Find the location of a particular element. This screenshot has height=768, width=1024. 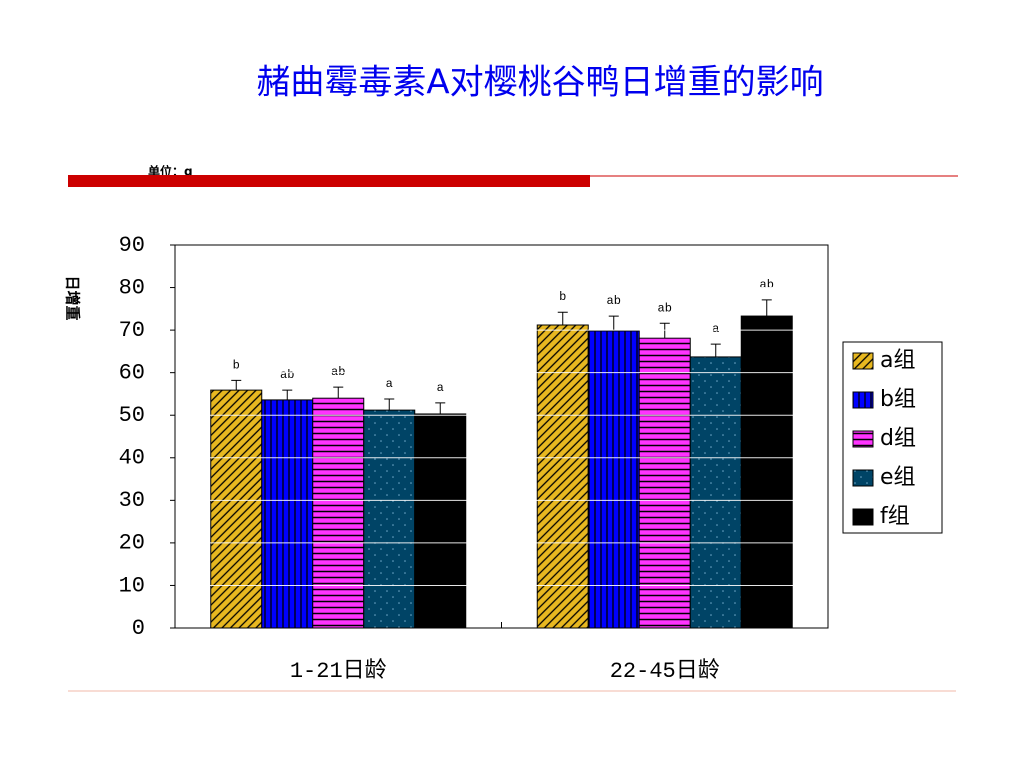

y-tick-label: 50 is located at coordinates (132, 415).